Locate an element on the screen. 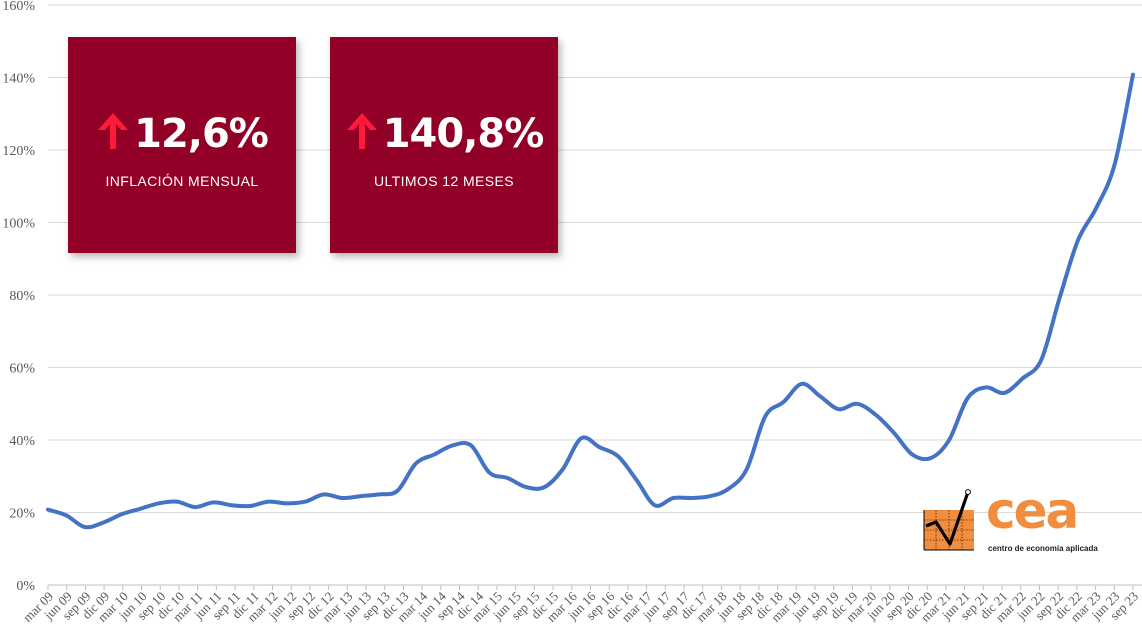 This screenshot has height=636, width=1142. logo-wordmark: cea is located at coordinates (1032, 511).